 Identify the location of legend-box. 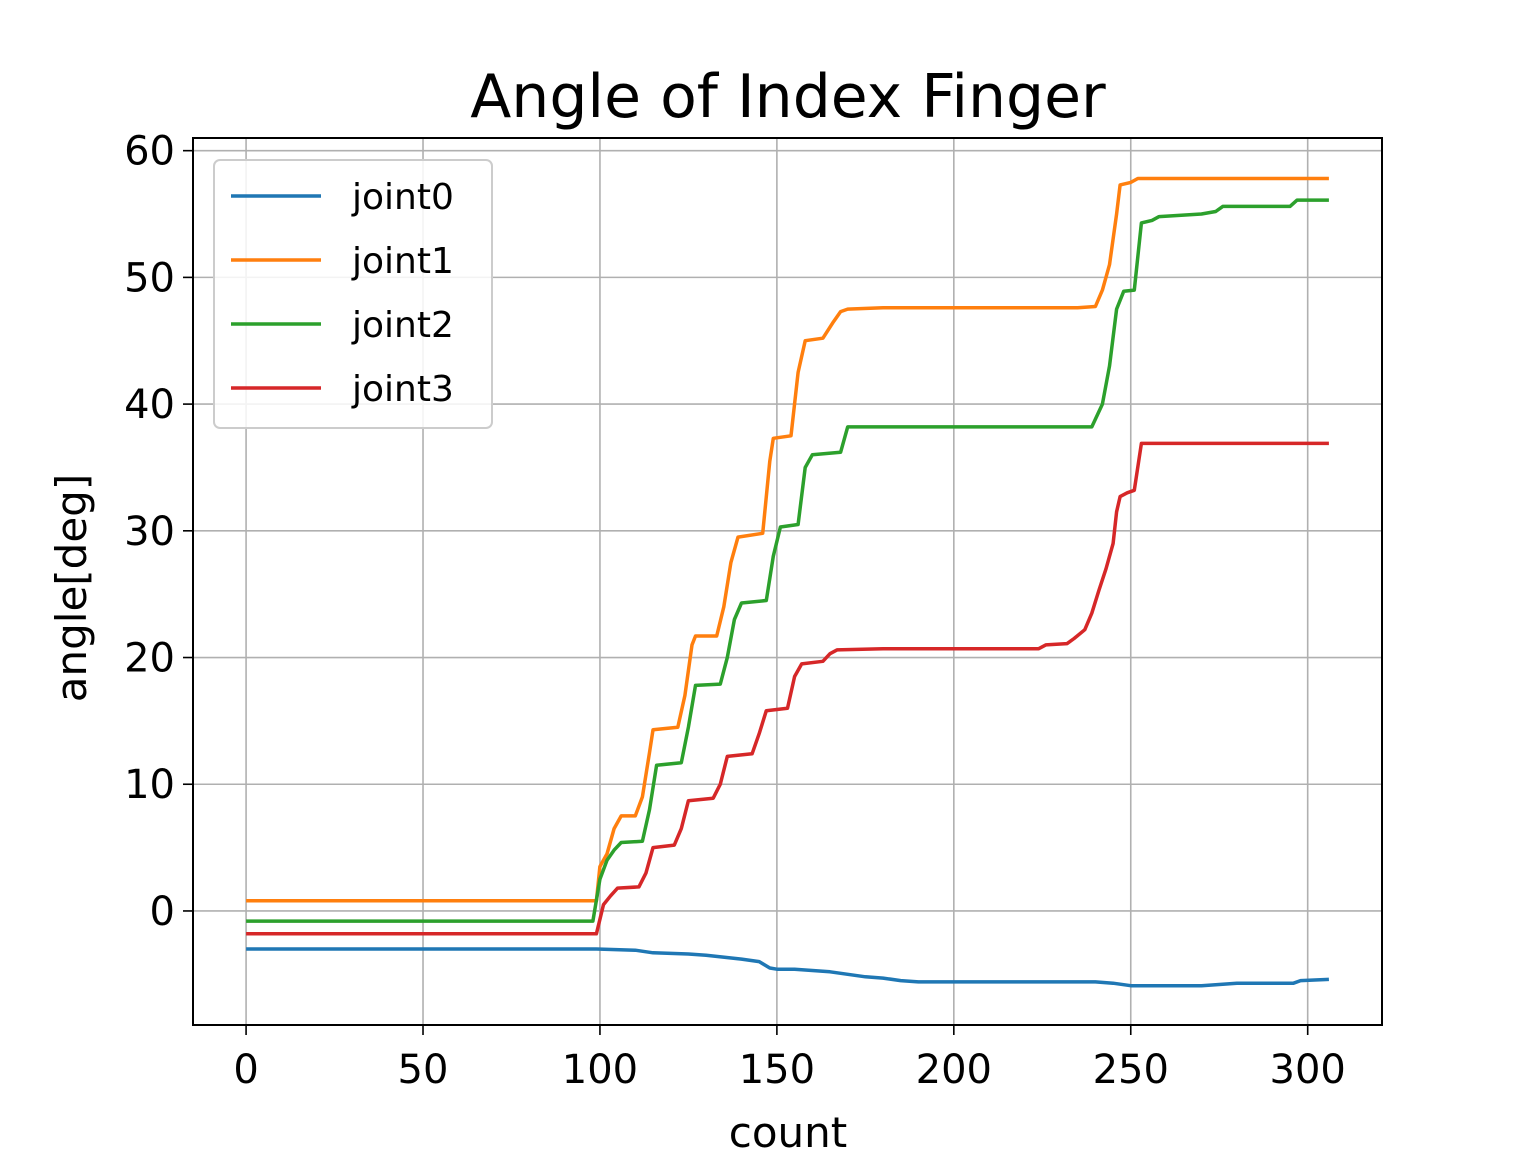
(353, 294).